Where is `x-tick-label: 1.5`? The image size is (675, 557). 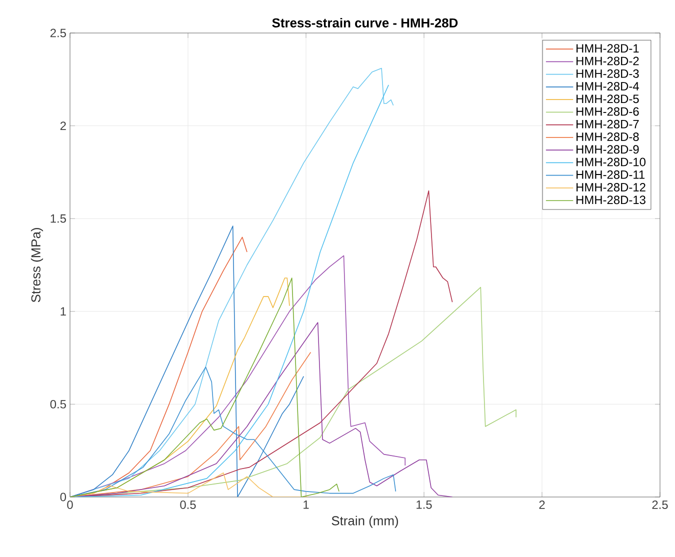
x-tick-label: 1.5 is located at coordinates (424, 504).